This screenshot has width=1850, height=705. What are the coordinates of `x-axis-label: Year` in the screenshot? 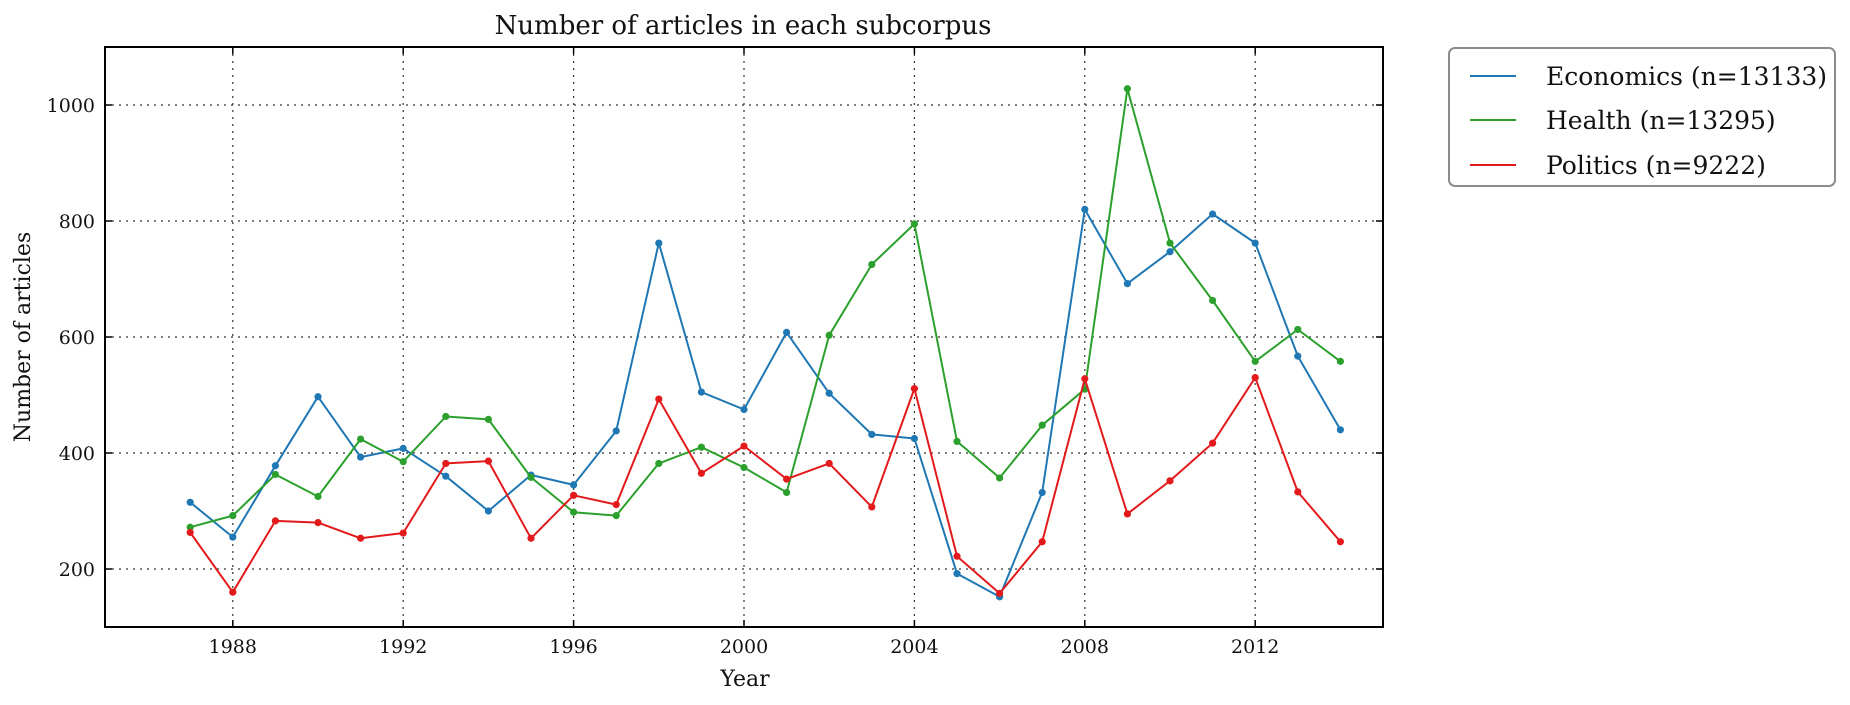 It's located at (744, 679).